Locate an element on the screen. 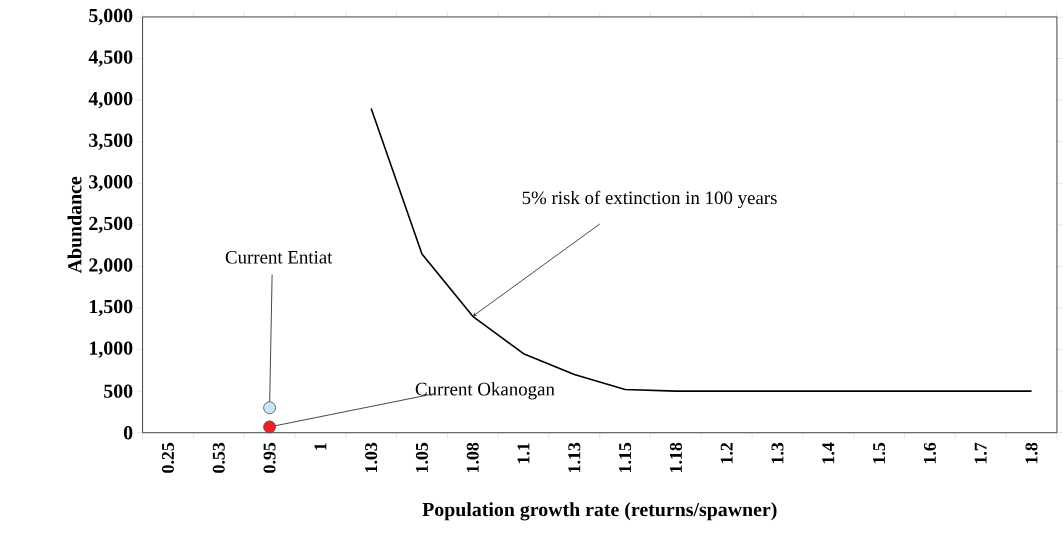  y-tick-label: 1,500 is located at coordinates (111, 307).